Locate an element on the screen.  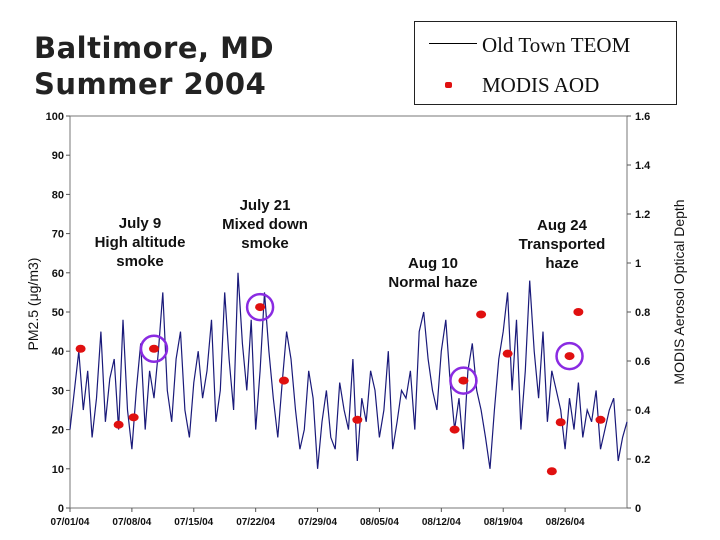
legend-entry-teom: Old Town TEOM is located at coordinates (545, 45).